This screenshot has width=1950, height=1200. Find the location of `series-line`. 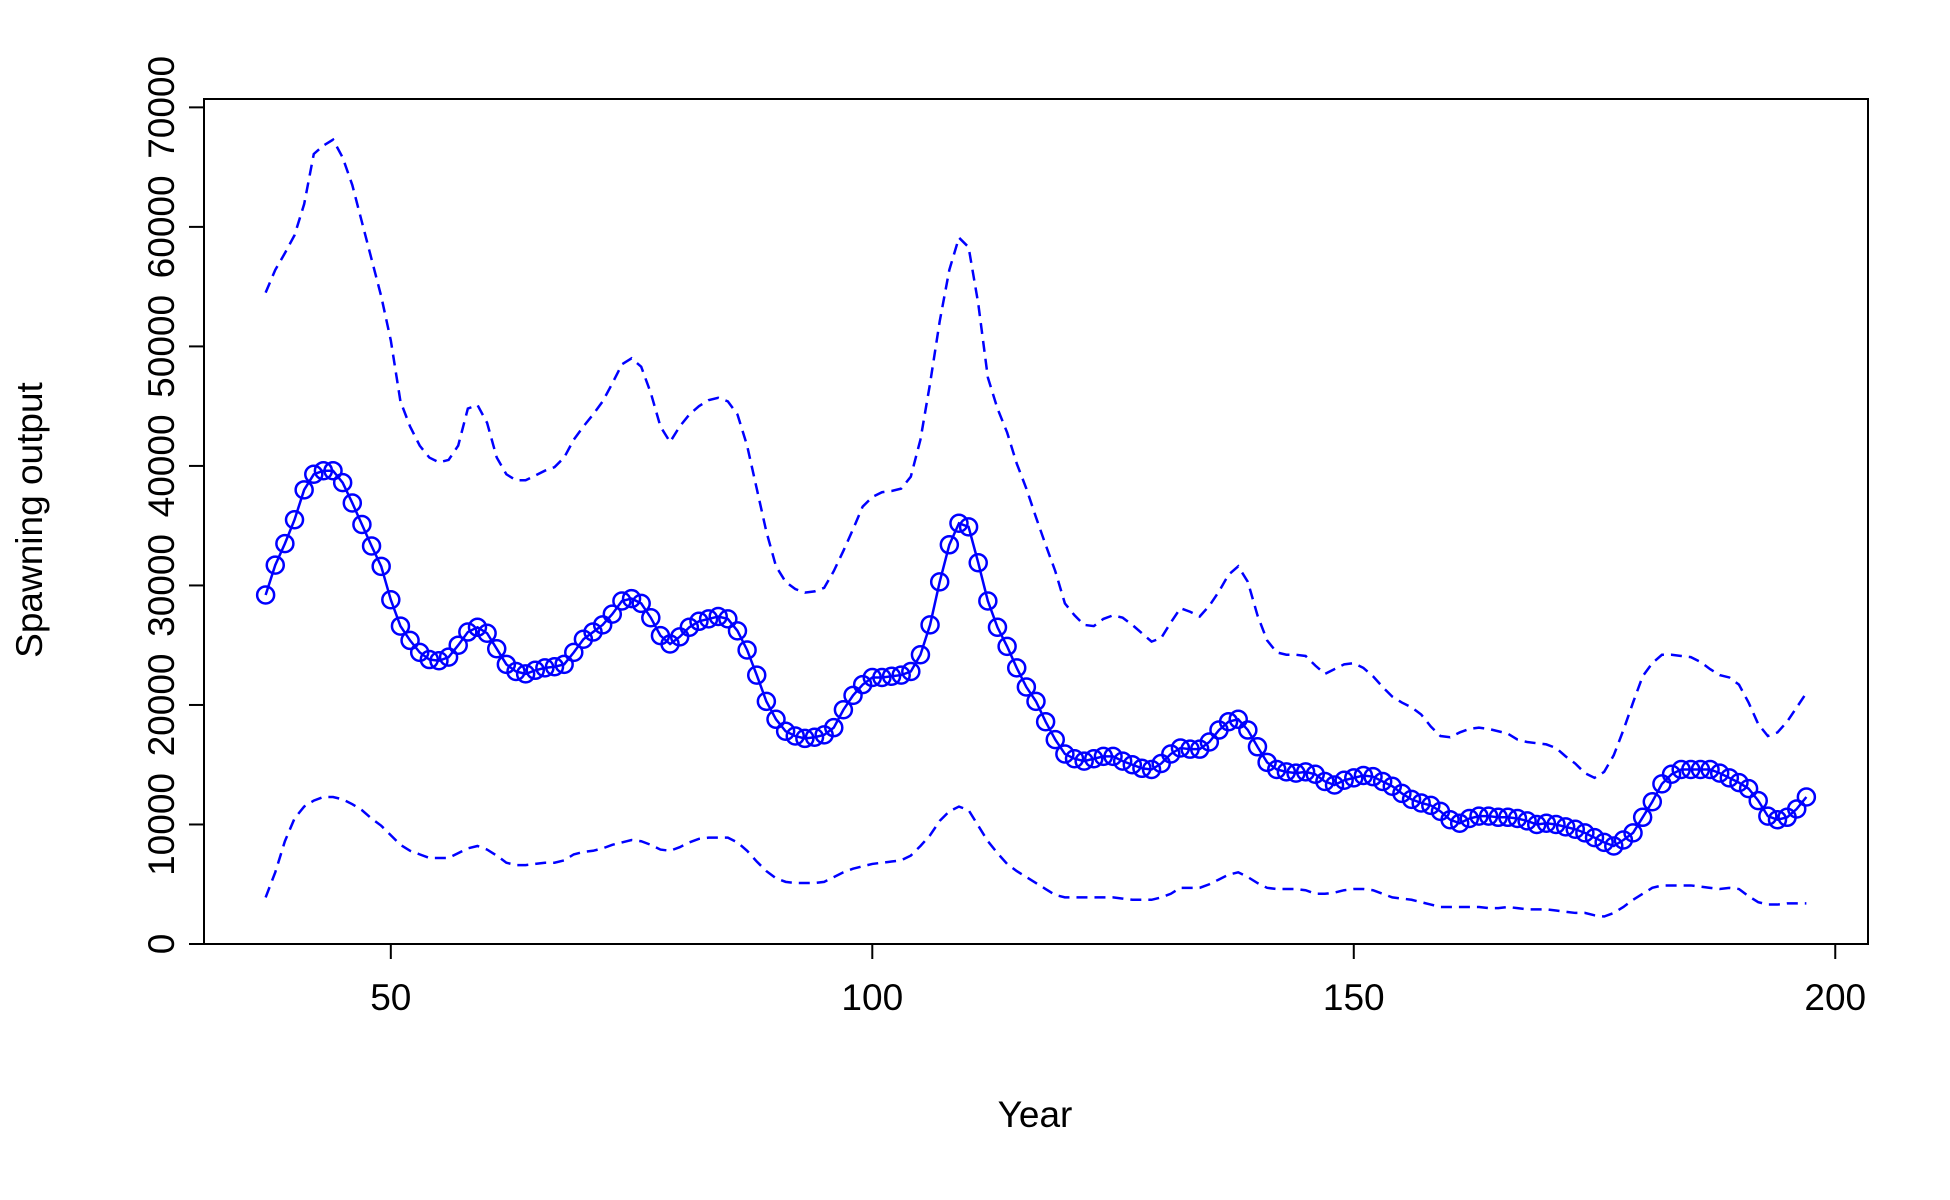

series-line is located at coordinates (1035, 856).